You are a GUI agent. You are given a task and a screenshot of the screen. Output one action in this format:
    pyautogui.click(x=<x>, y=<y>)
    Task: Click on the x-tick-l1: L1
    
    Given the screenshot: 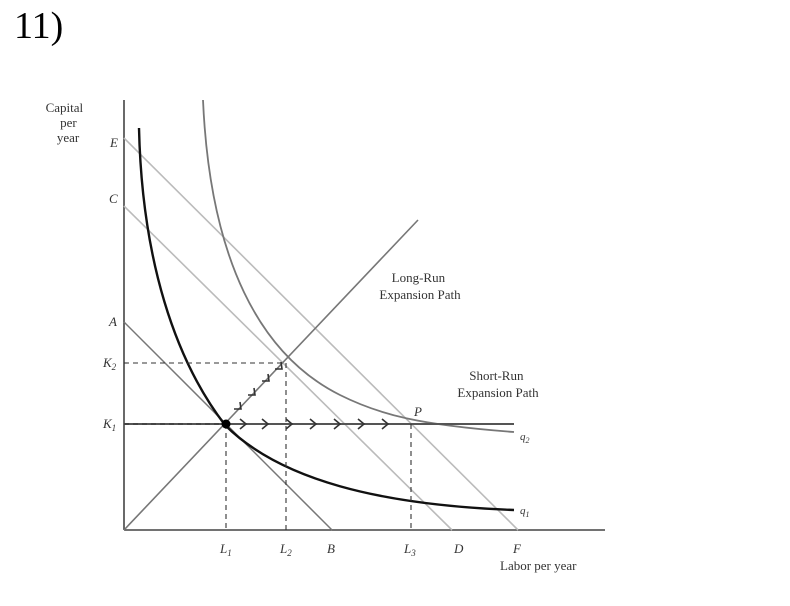 What is the action you would take?
    pyautogui.click(x=225, y=549)
    